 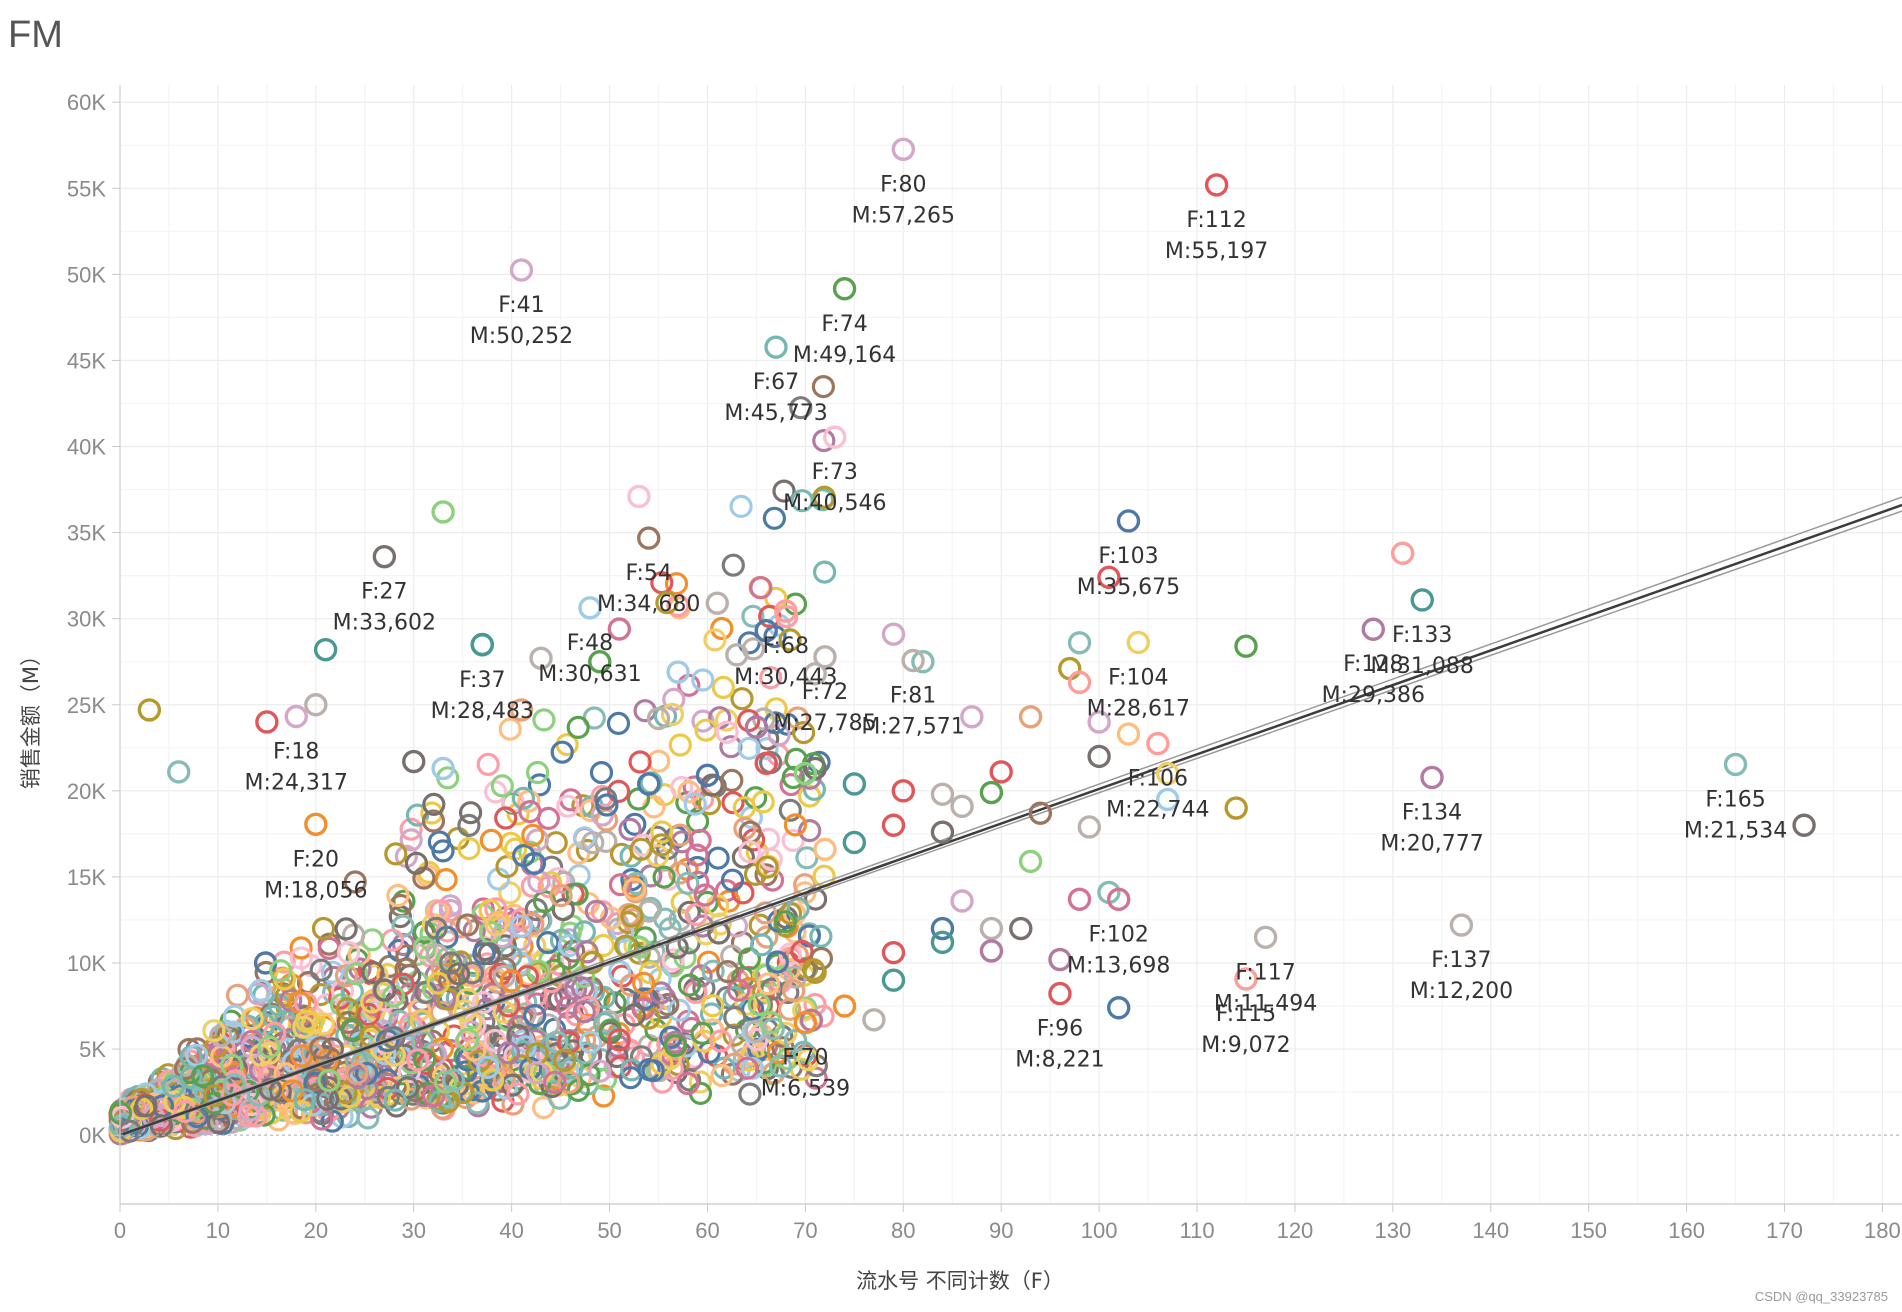 What do you see at coordinates (1686, 1230) in the screenshot?
I see `x-tick-label: 160` at bounding box center [1686, 1230].